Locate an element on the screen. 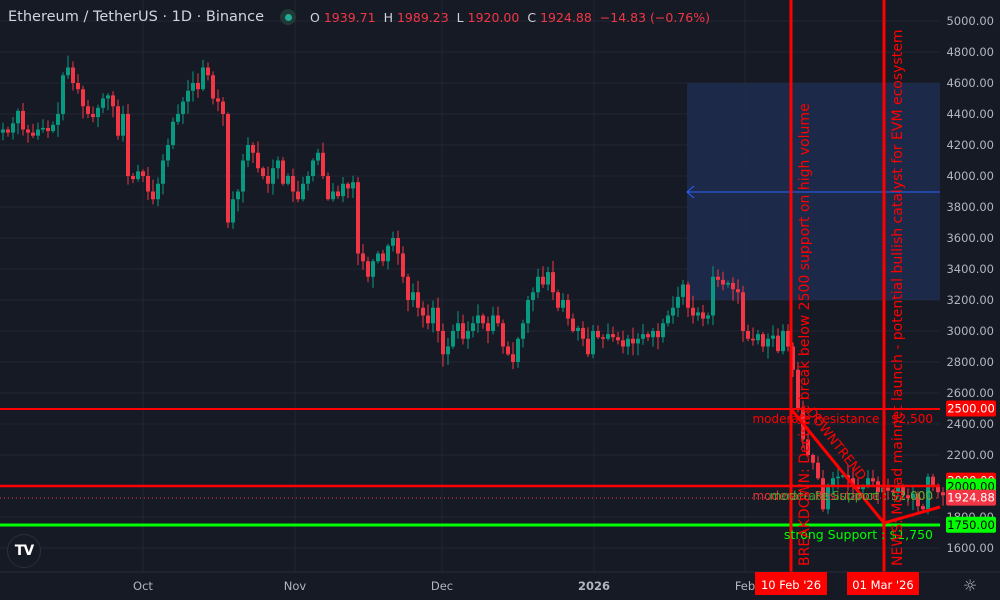 Image resolution: width=1000 pixels, height=600 pixels. time-axis: Oct Nov Dec 2026 Feb 10 Feb '26 01 Mar '26 is located at coordinates (526, 583).